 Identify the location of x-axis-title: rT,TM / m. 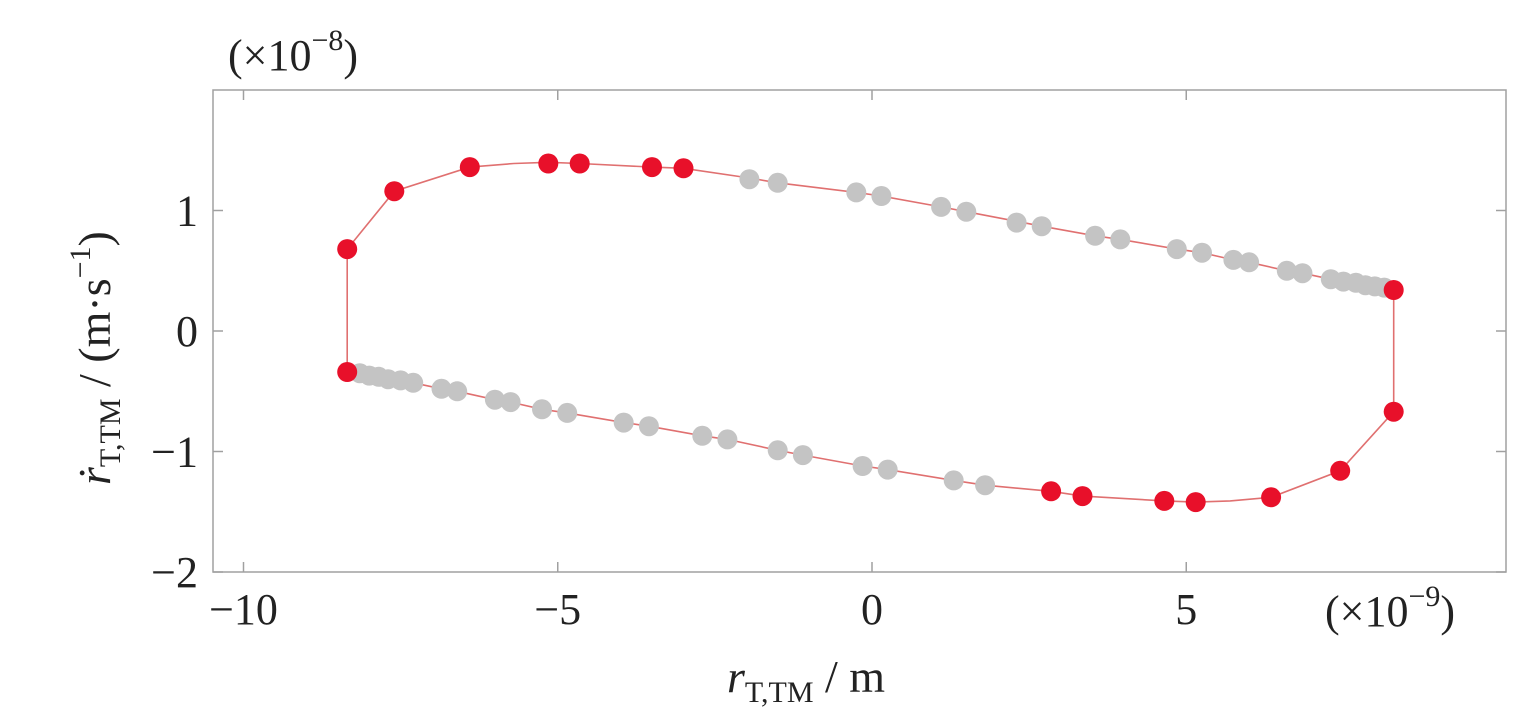
(806, 680).